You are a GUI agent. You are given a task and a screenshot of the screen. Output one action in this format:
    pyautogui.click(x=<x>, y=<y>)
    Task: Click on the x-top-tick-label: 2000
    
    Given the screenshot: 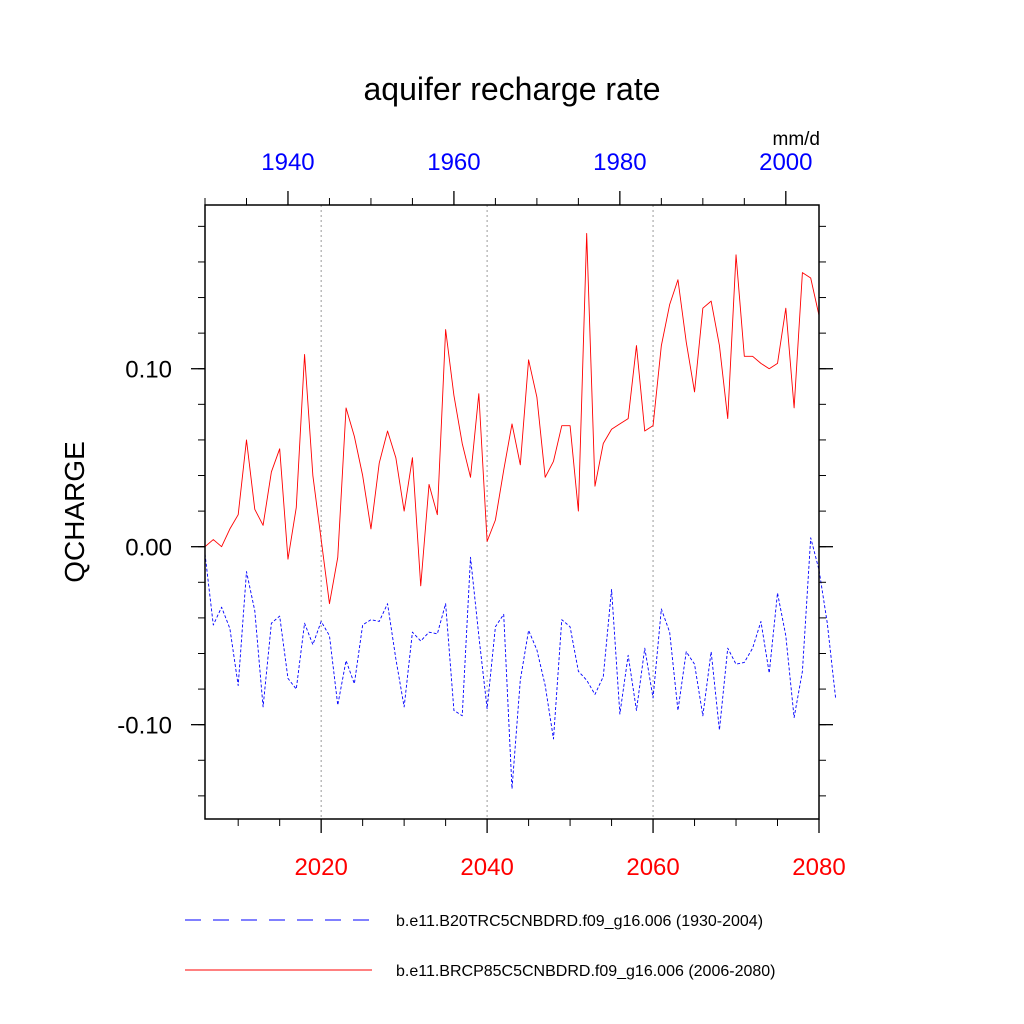 What is the action you would take?
    pyautogui.click(x=785, y=162)
    